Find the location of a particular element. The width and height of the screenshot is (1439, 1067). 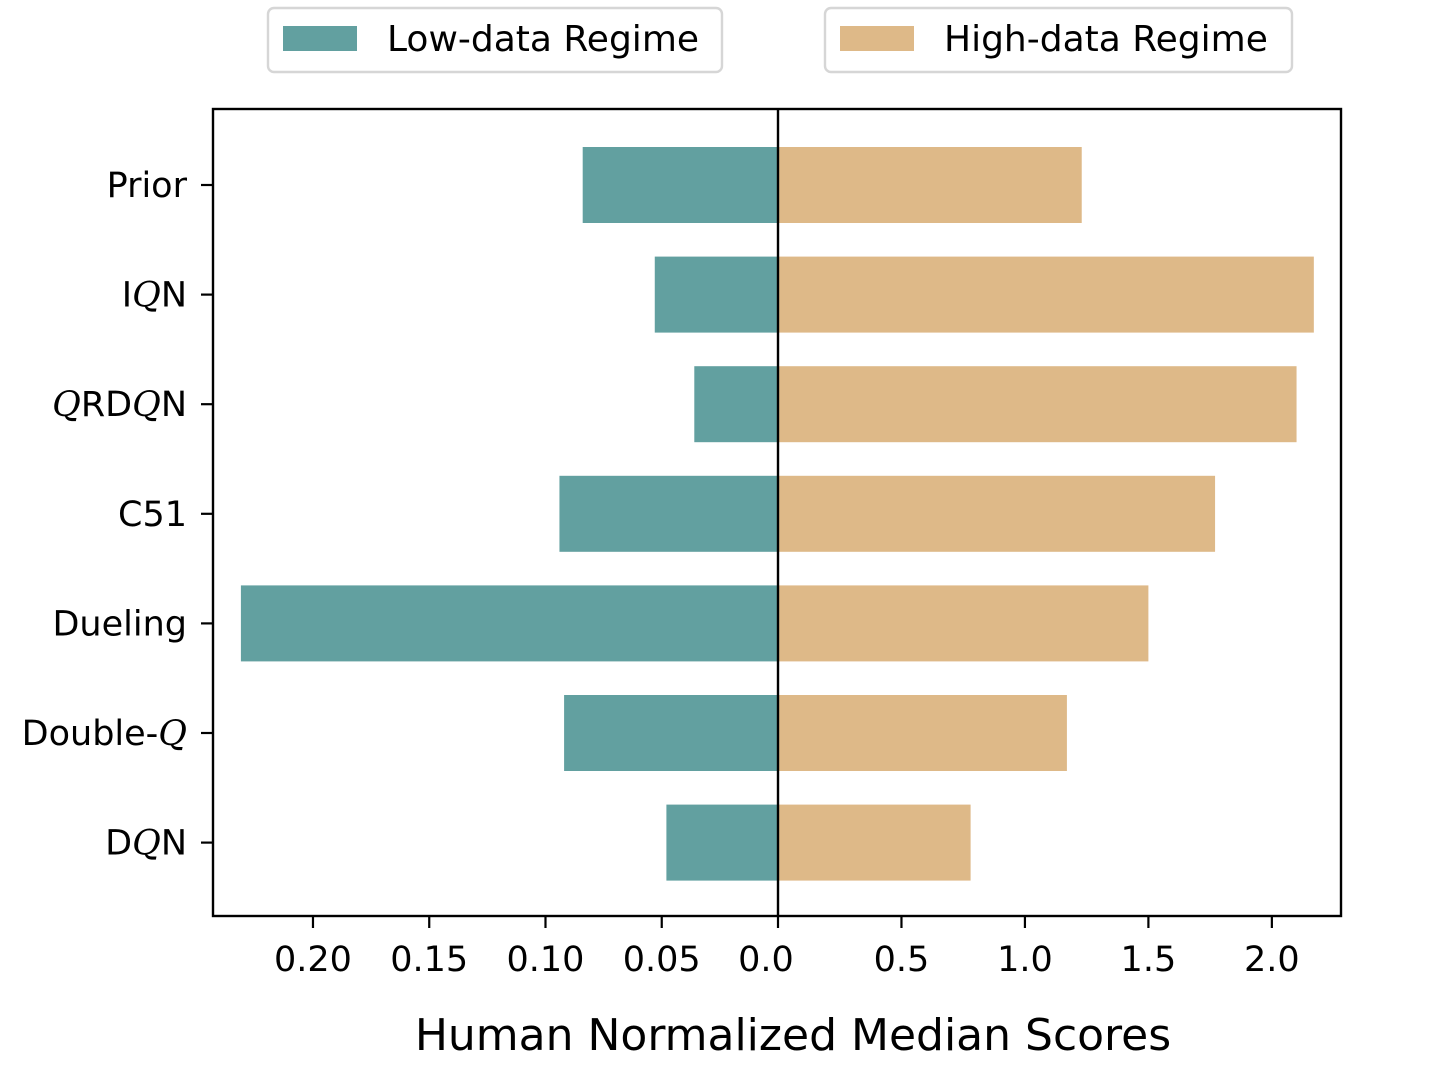

bar-high-dueling is located at coordinates (963, 623).